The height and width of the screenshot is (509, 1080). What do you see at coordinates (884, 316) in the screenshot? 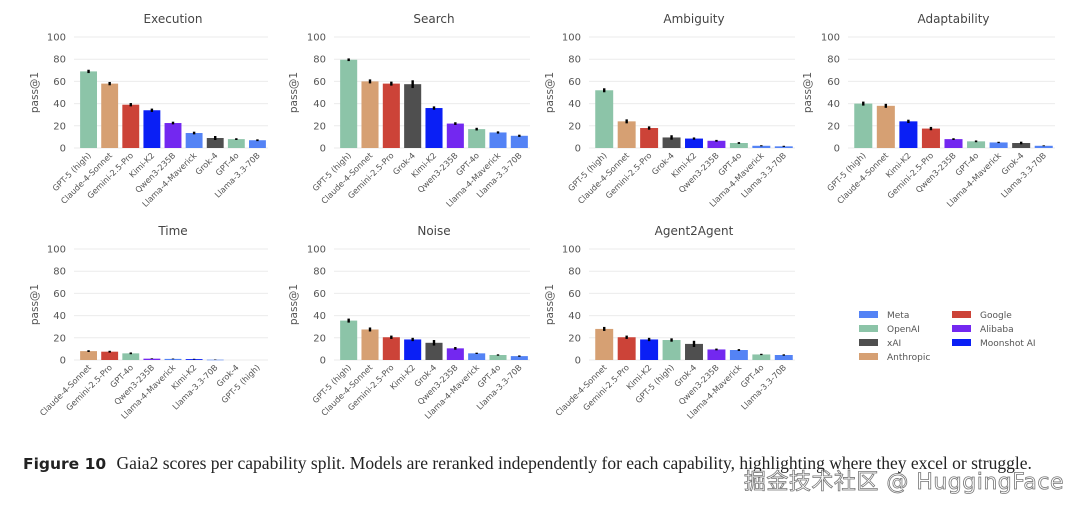
I see `legend-item-meta: Meta` at bounding box center [884, 316].